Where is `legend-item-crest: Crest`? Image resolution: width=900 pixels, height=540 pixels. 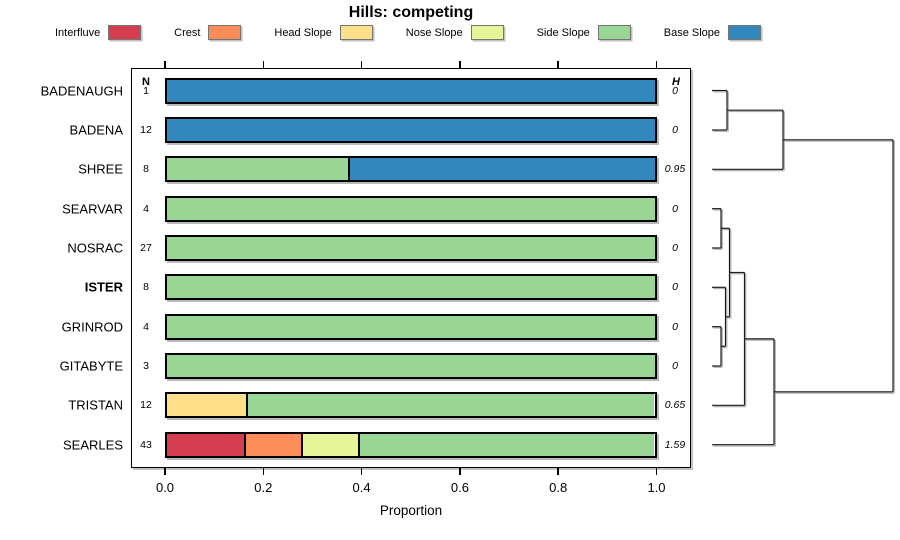 legend-item-crest: Crest is located at coordinates (208, 32).